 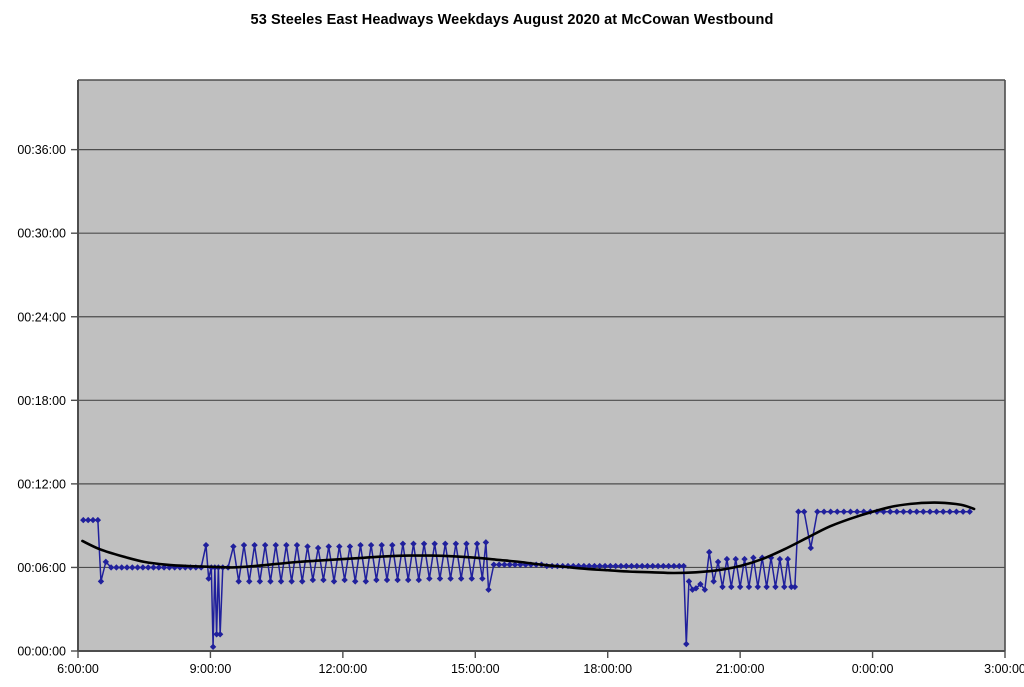 What do you see at coordinates (1004, 669) in the screenshot?
I see `x-tick-label: 3:00:00` at bounding box center [1004, 669].